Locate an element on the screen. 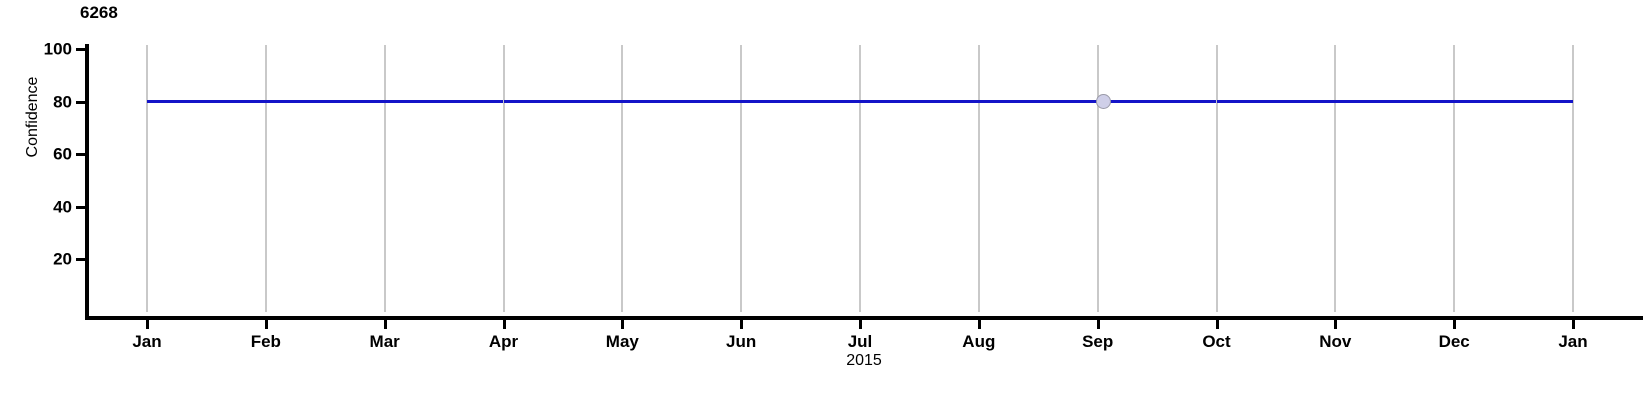 The image size is (1650, 400). y-axis-title: Confidence is located at coordinates (32, 117).